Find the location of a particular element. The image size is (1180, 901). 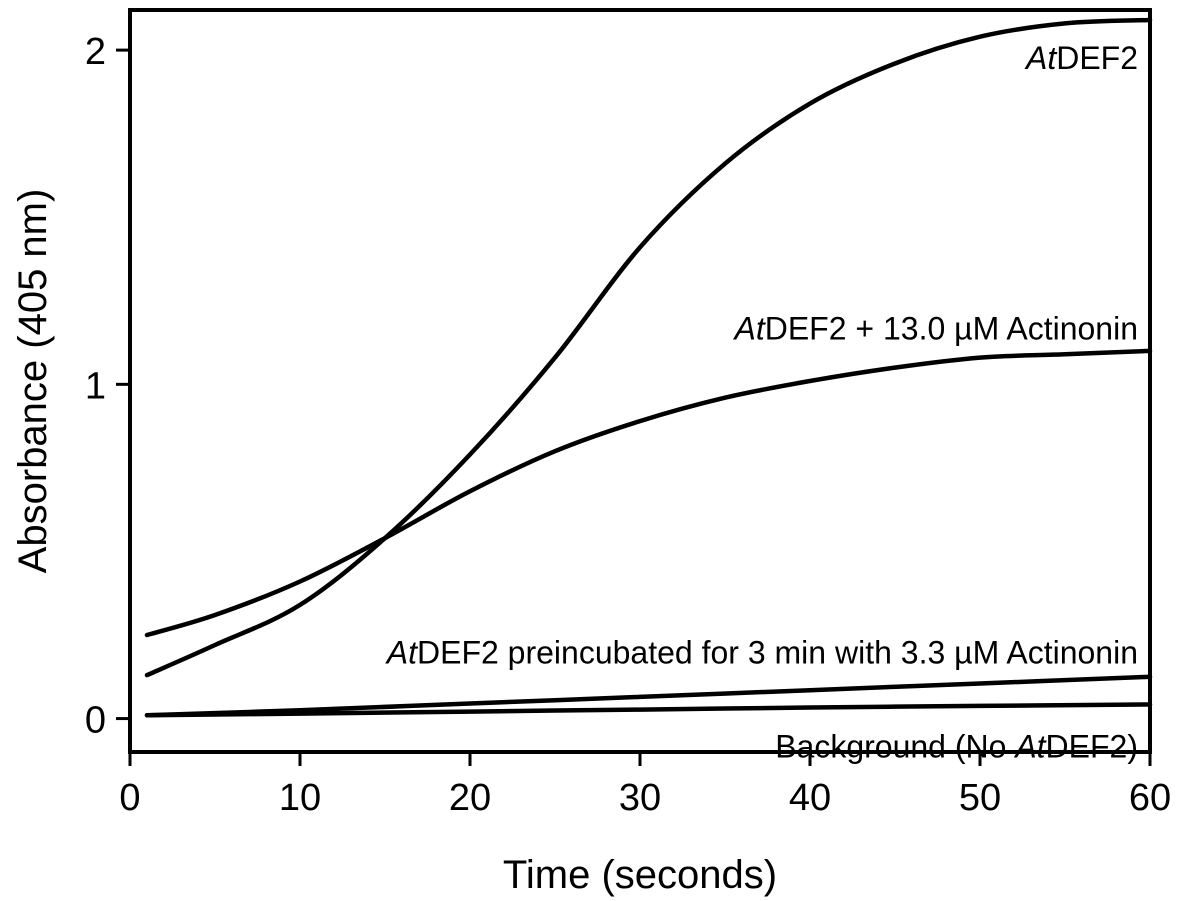

x-tick-label: 40 is located at coordinates (810, 798).